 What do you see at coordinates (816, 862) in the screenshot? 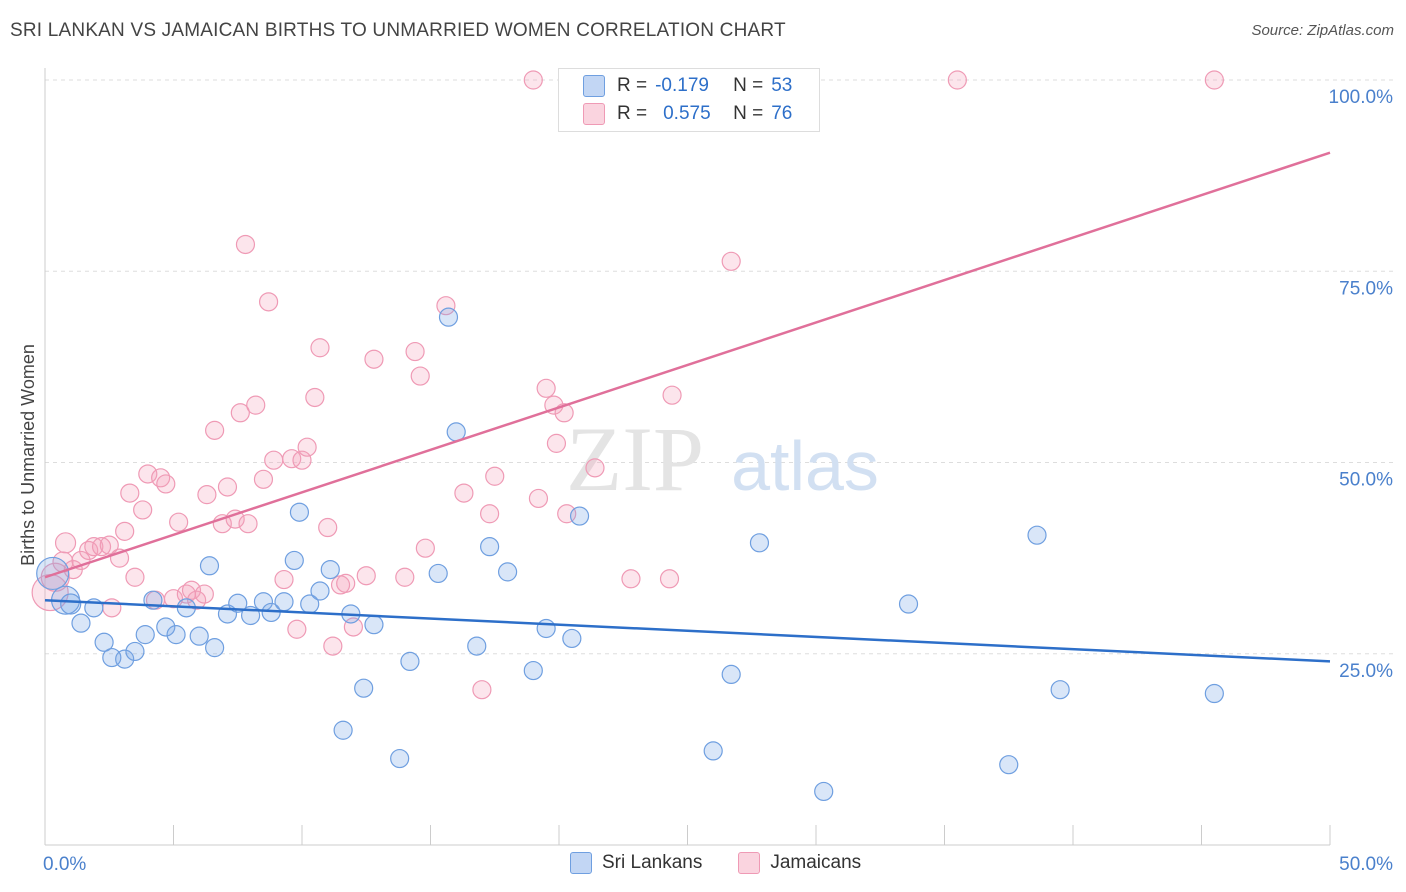
I see `legend-jam-label: Jamaicans` at bounding box center [816, 862].